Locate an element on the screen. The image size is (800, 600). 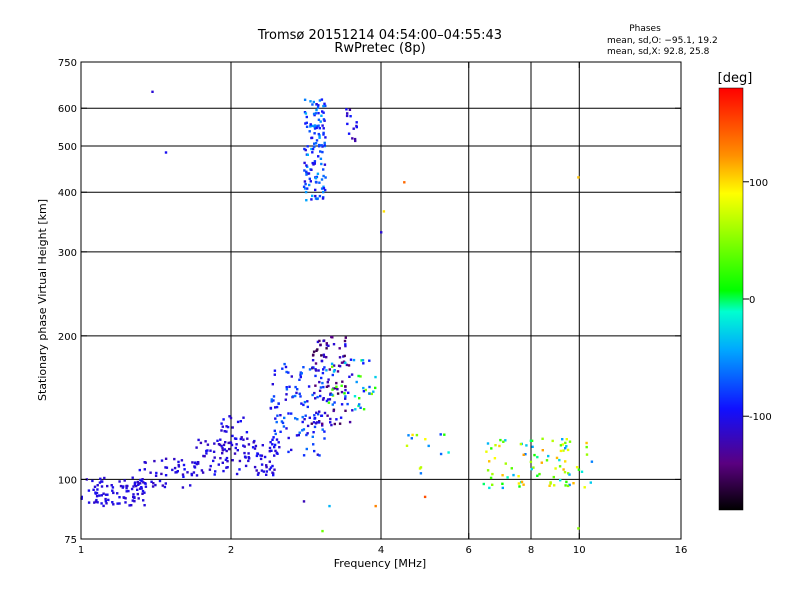
x-tick-label: 8 is located at coordinates (531, 550).